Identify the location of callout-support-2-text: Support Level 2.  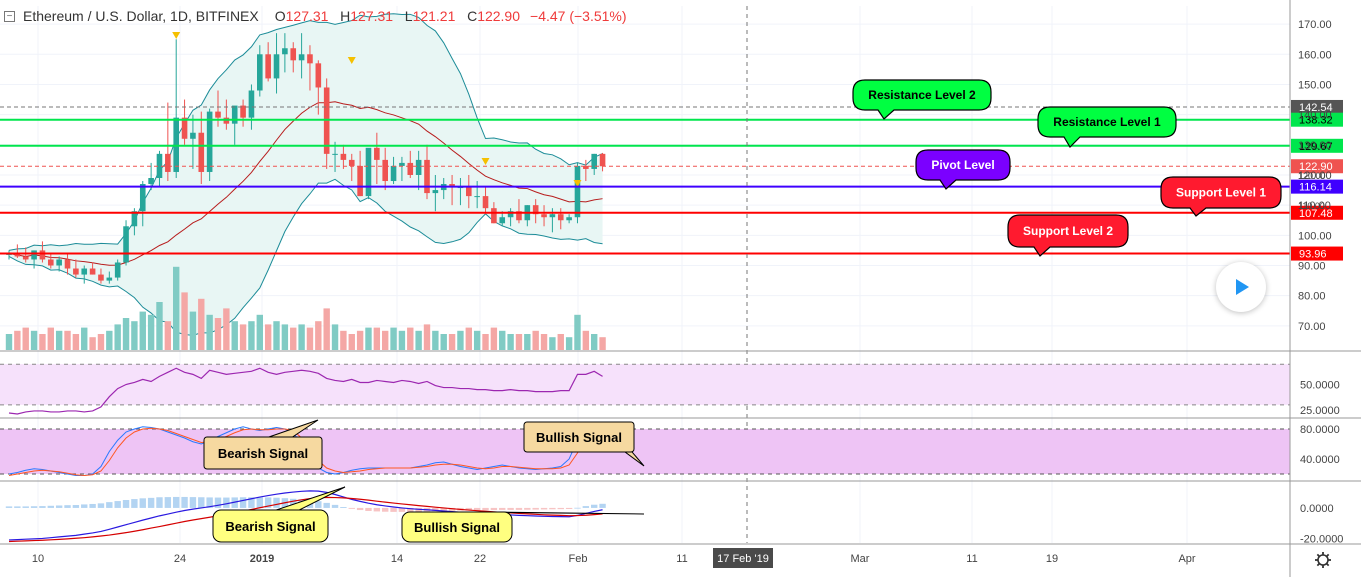
(1068, 231).